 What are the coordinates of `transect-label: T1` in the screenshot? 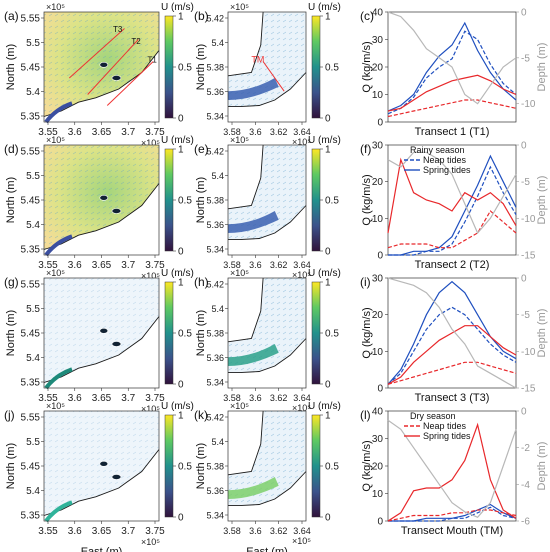 It's located at (153, 60).